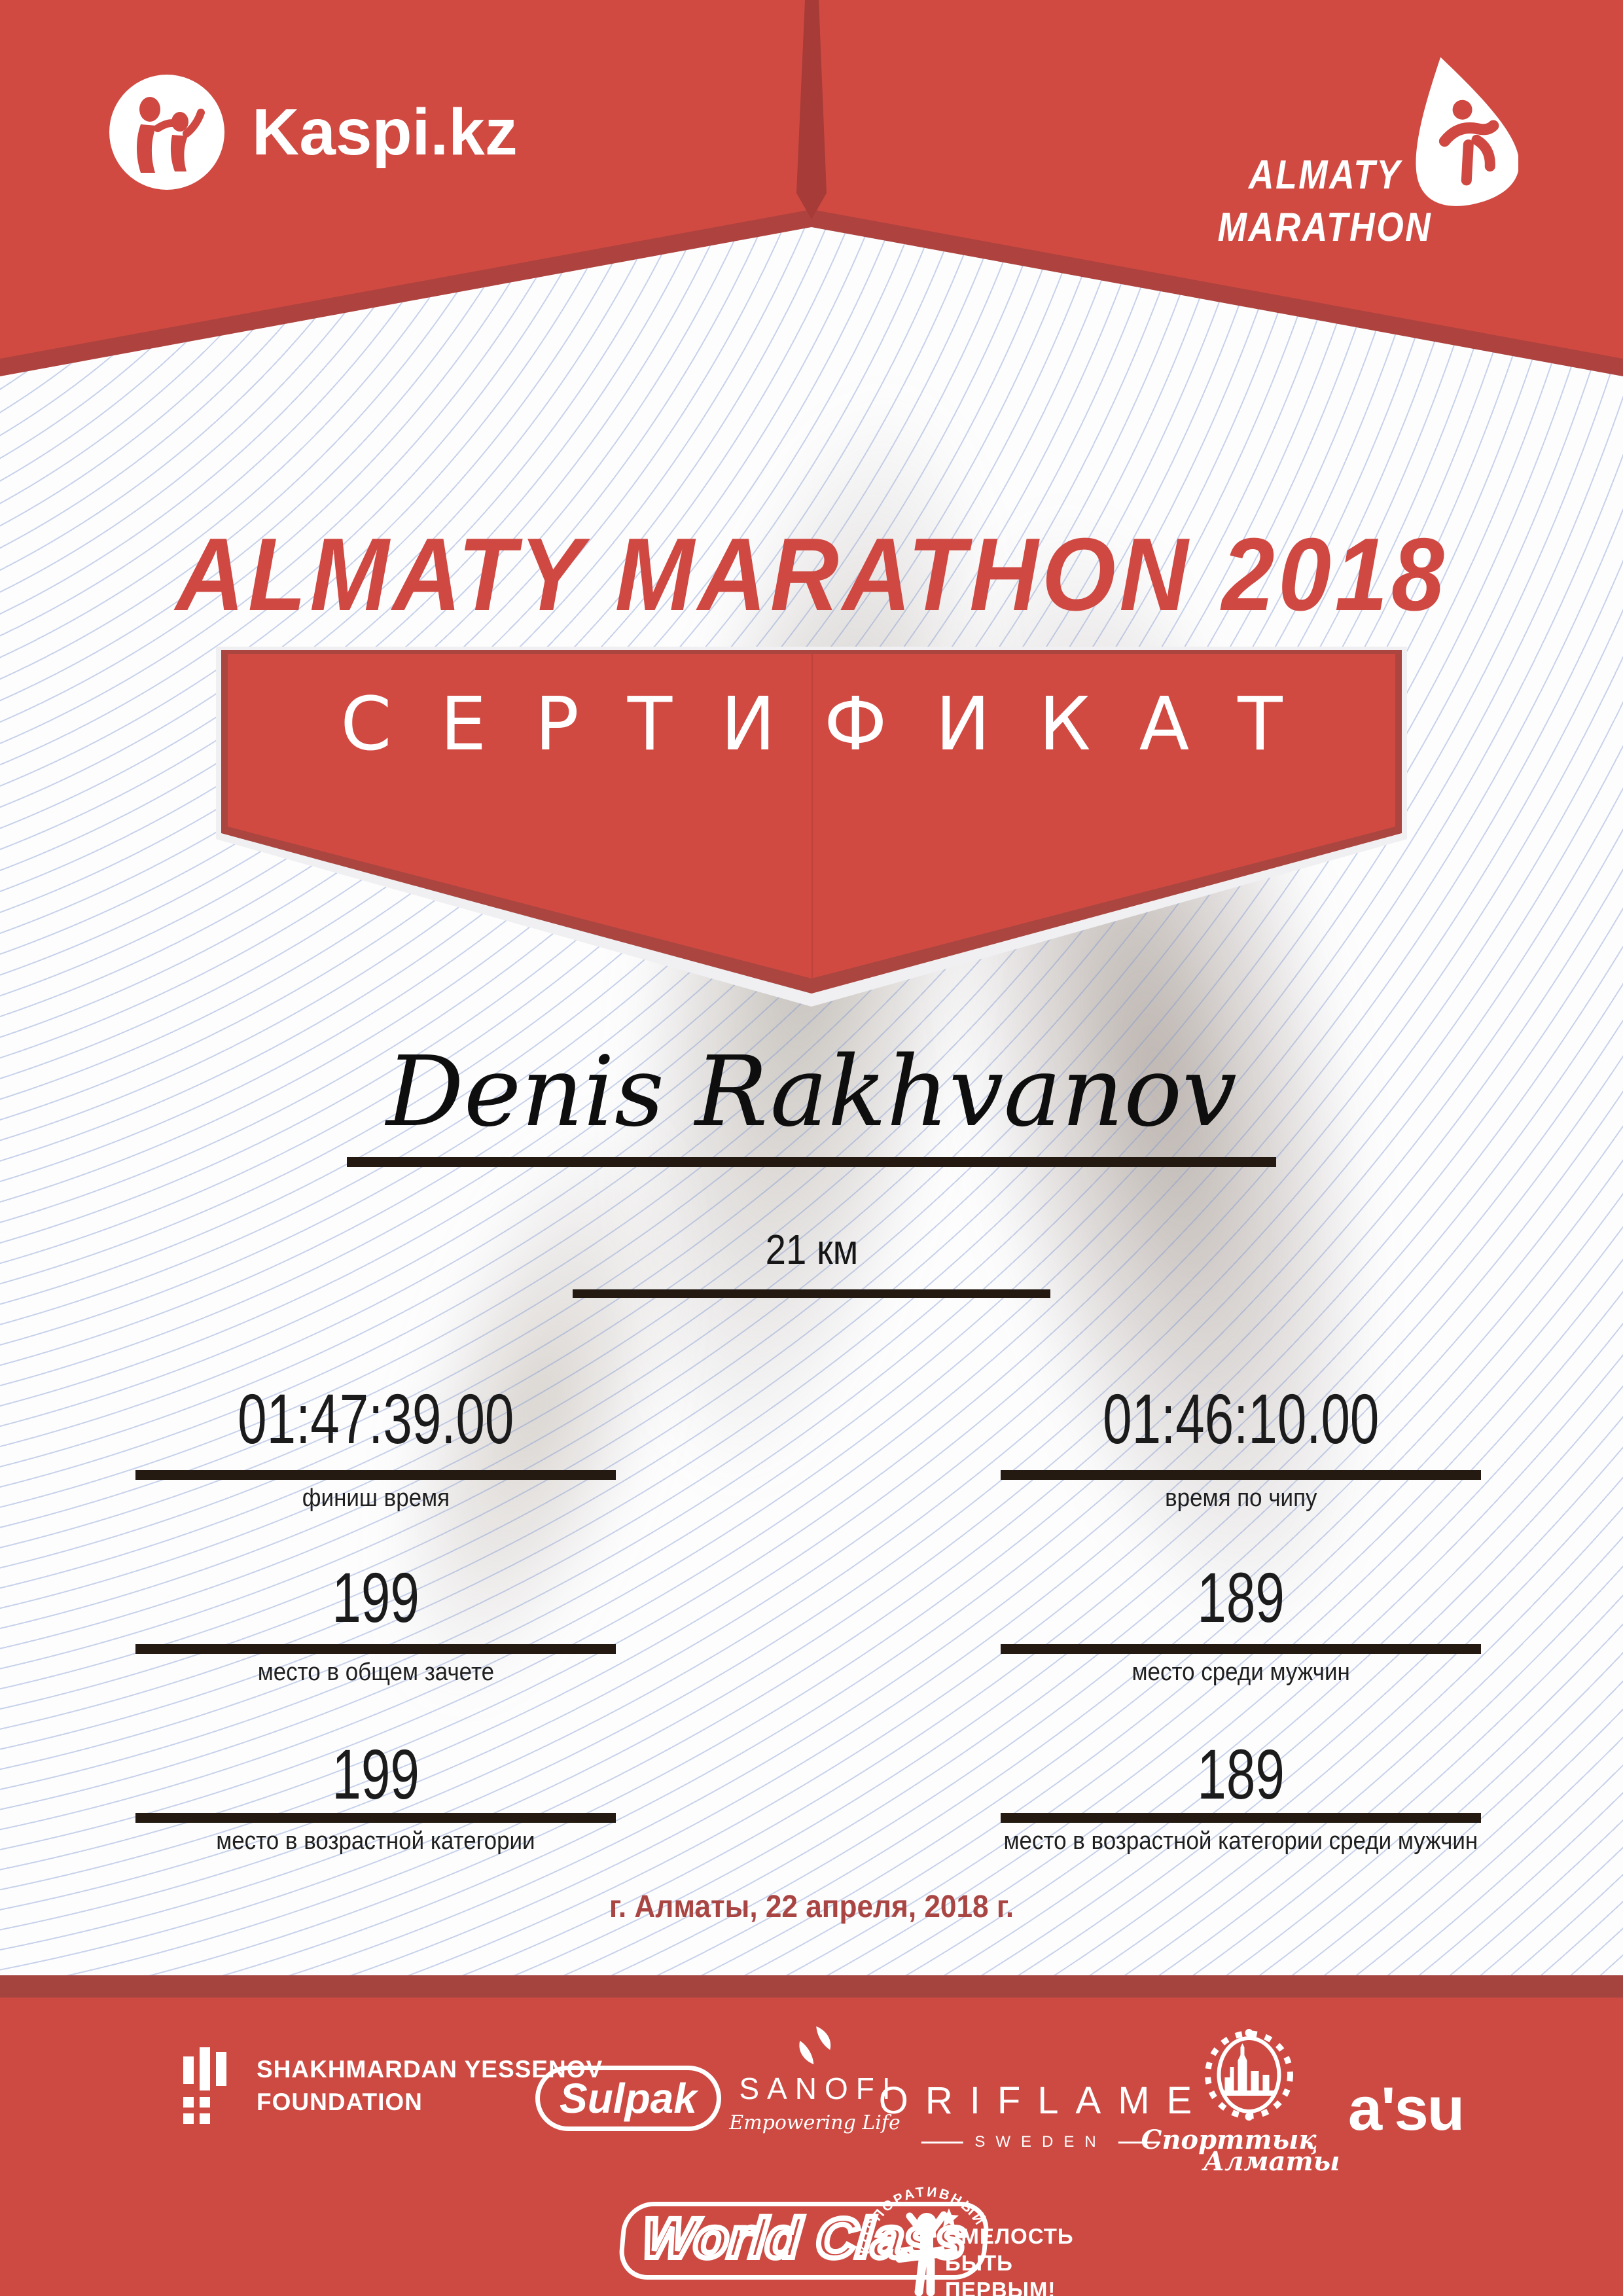 Image resolution: width=1623 pixels, height=2296 pixels. I want to click on stat-age-category-place: 199, so click(375, 1774).